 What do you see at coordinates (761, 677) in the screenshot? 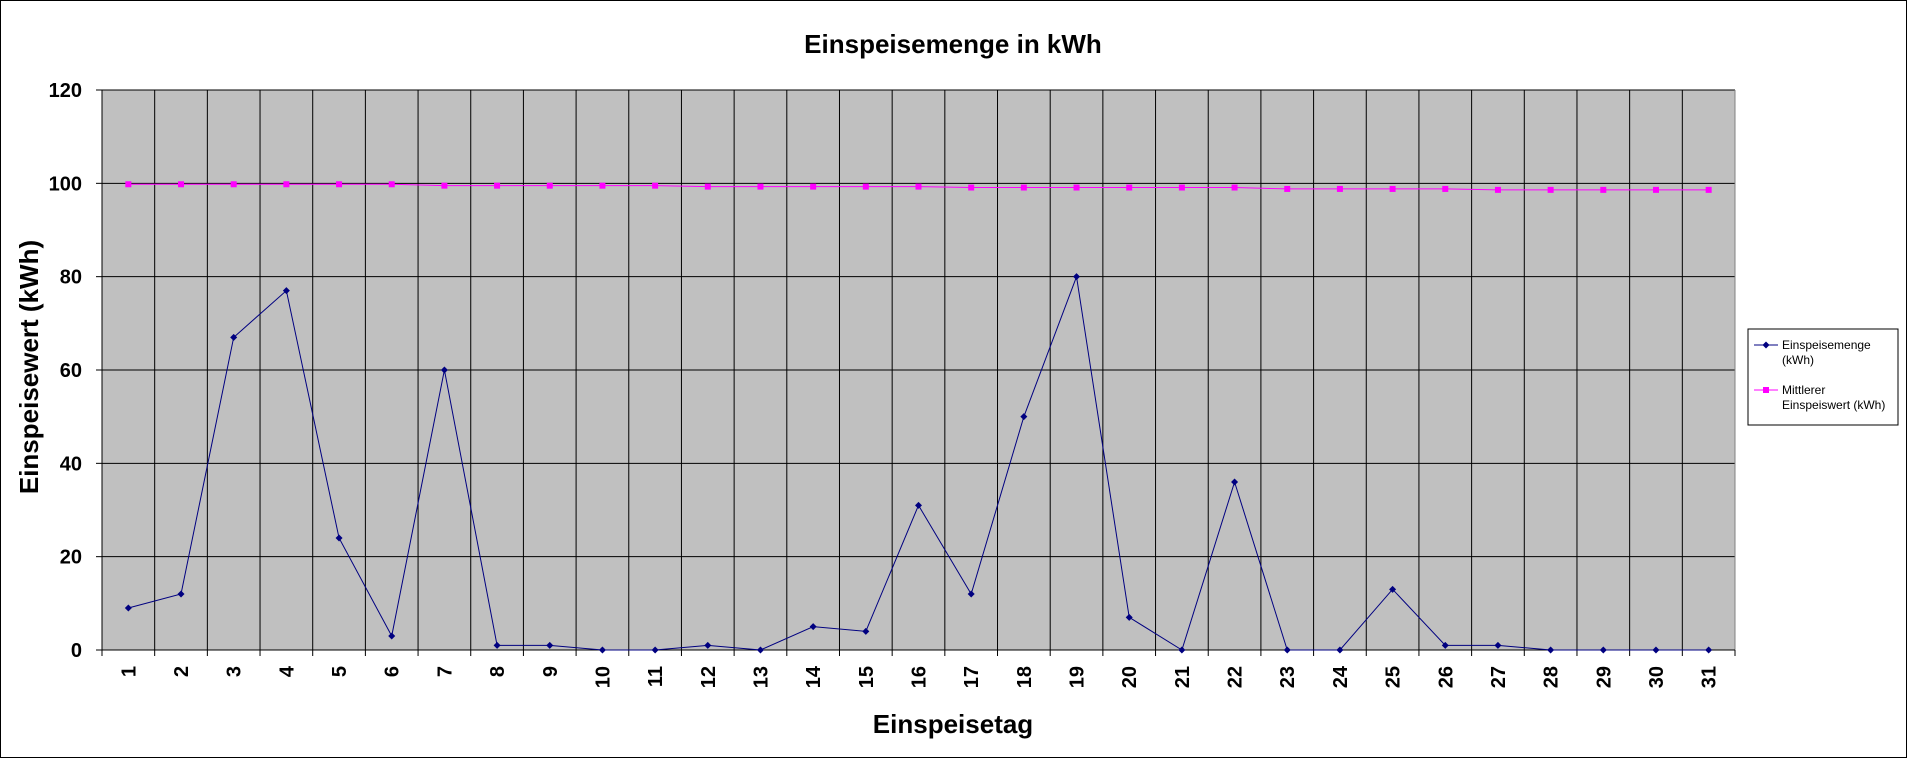
I see `x-tick-label: 13` at bounding box center [761, 677].